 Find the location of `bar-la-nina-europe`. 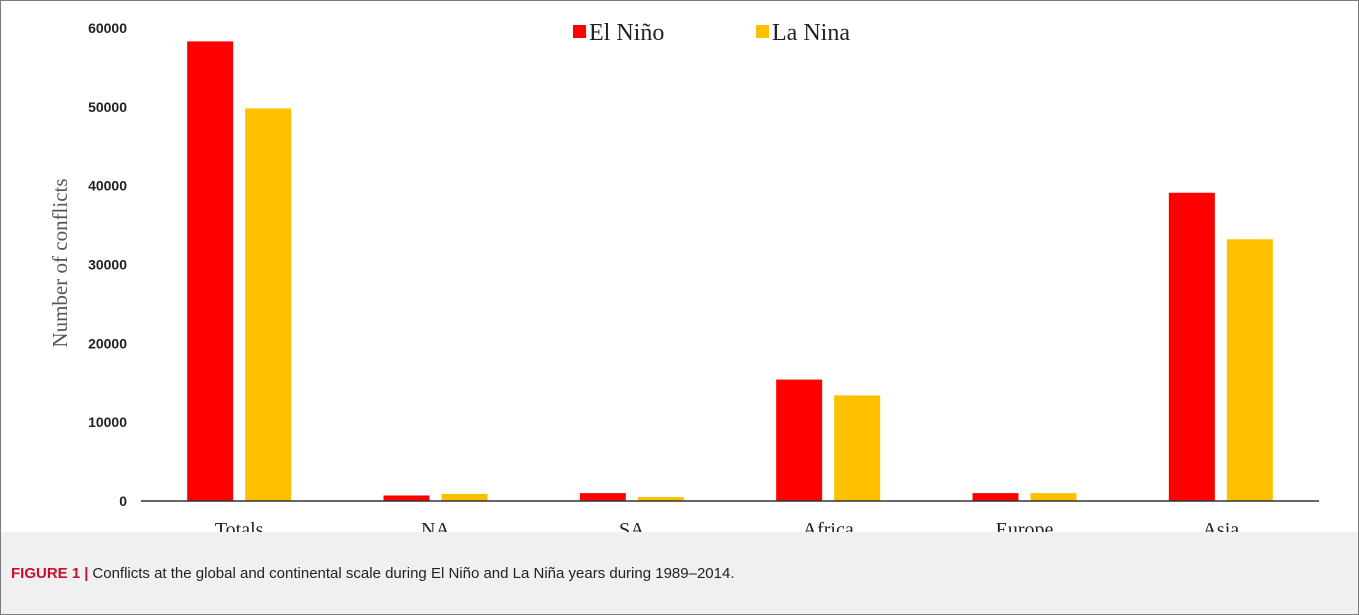

bar-la-nina-europe is located at coordinates (1053, 497).